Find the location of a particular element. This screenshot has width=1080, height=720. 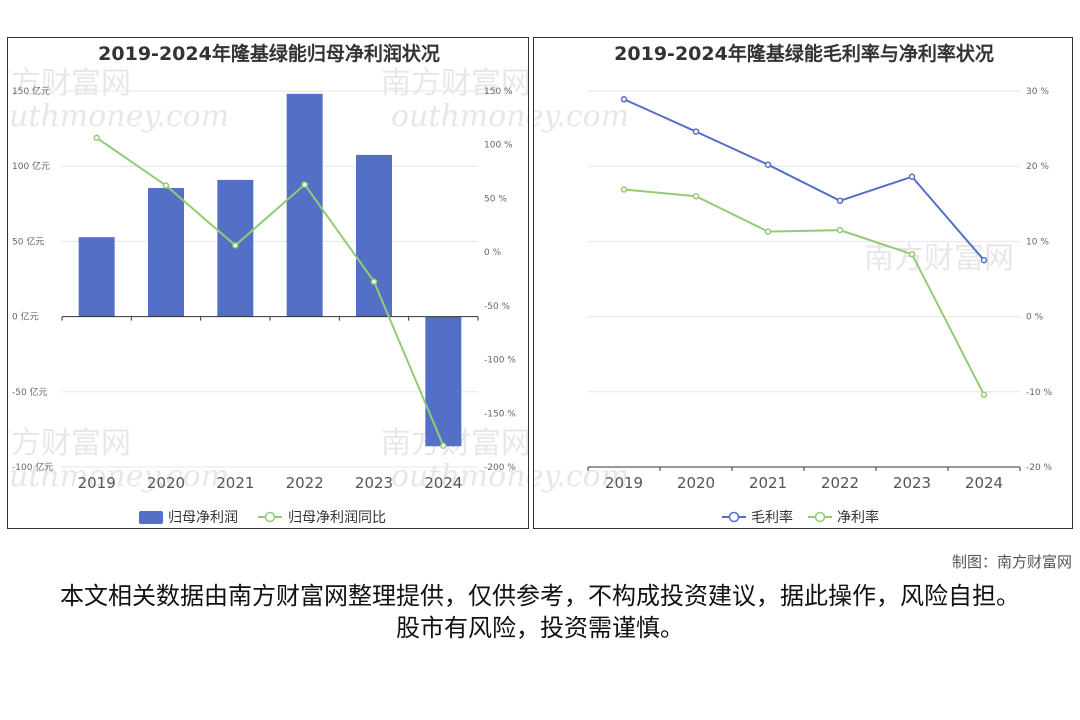

legend-line-label: 归母净利润同比 is located at coordinates (337, 517).